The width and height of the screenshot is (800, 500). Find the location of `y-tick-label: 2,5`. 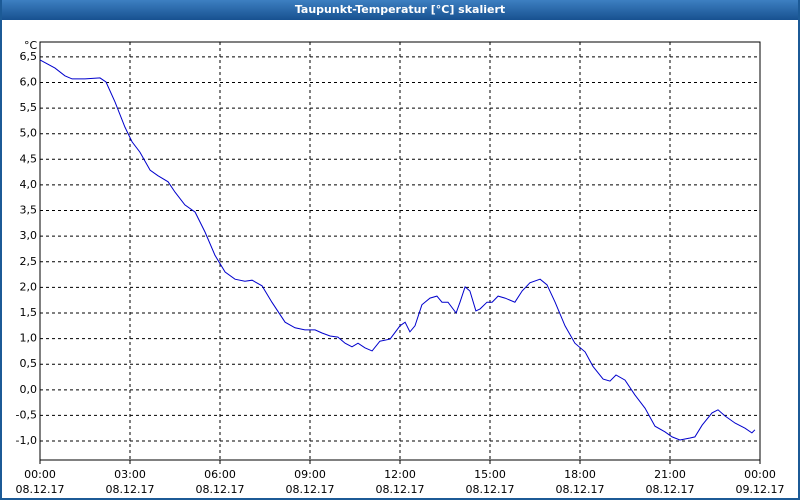

y-tick-label: 2,5 is located at coordinates (29, 261).